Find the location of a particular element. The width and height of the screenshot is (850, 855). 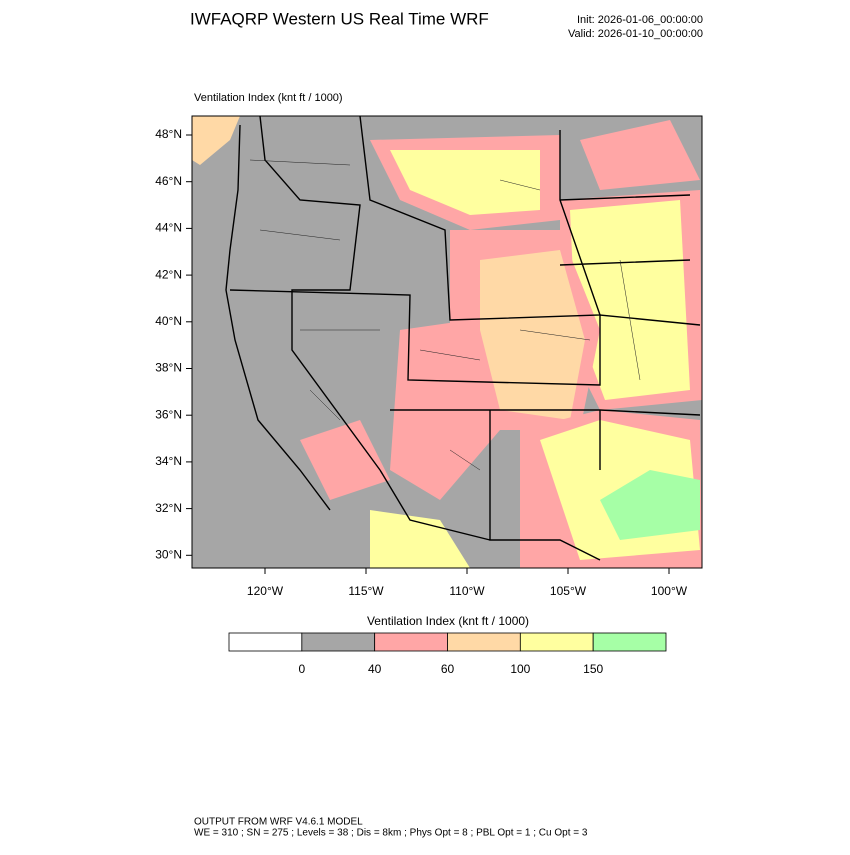

lat-label: 46°N is located at coordinates (168, 181).